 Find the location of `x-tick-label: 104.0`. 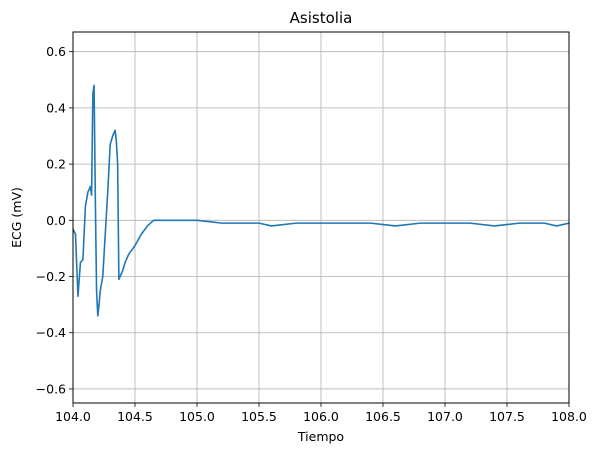

x-tick-label: 104.0 is located at coordinates (73, 416).